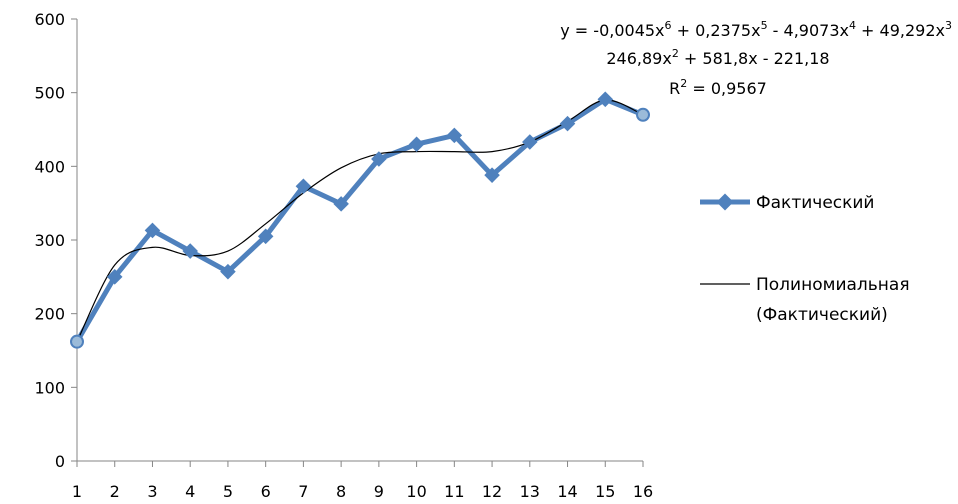 Image resolution: width=958 pixels, height=504 pixels. Describe the element at coordinates (725, 202) in the screenshot. I see `legend-marker-diamond` at that location.